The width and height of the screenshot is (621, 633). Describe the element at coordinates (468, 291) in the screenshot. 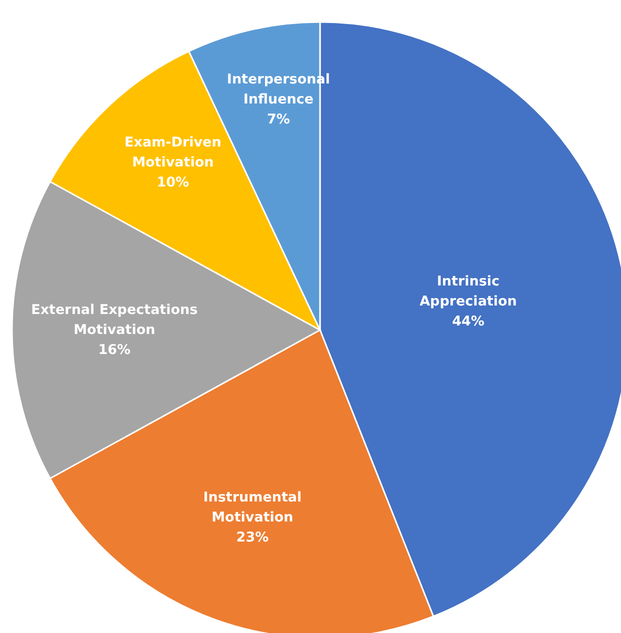

I see `slice-label: Intrinsic Appreciation` at that location.